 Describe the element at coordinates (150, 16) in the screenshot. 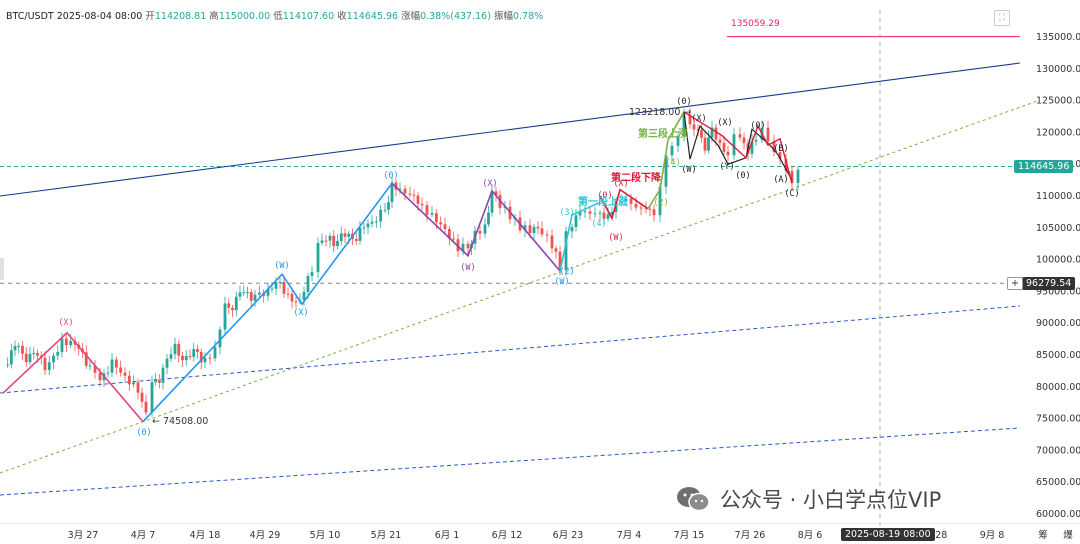

I see `open-label: 开` at that location.